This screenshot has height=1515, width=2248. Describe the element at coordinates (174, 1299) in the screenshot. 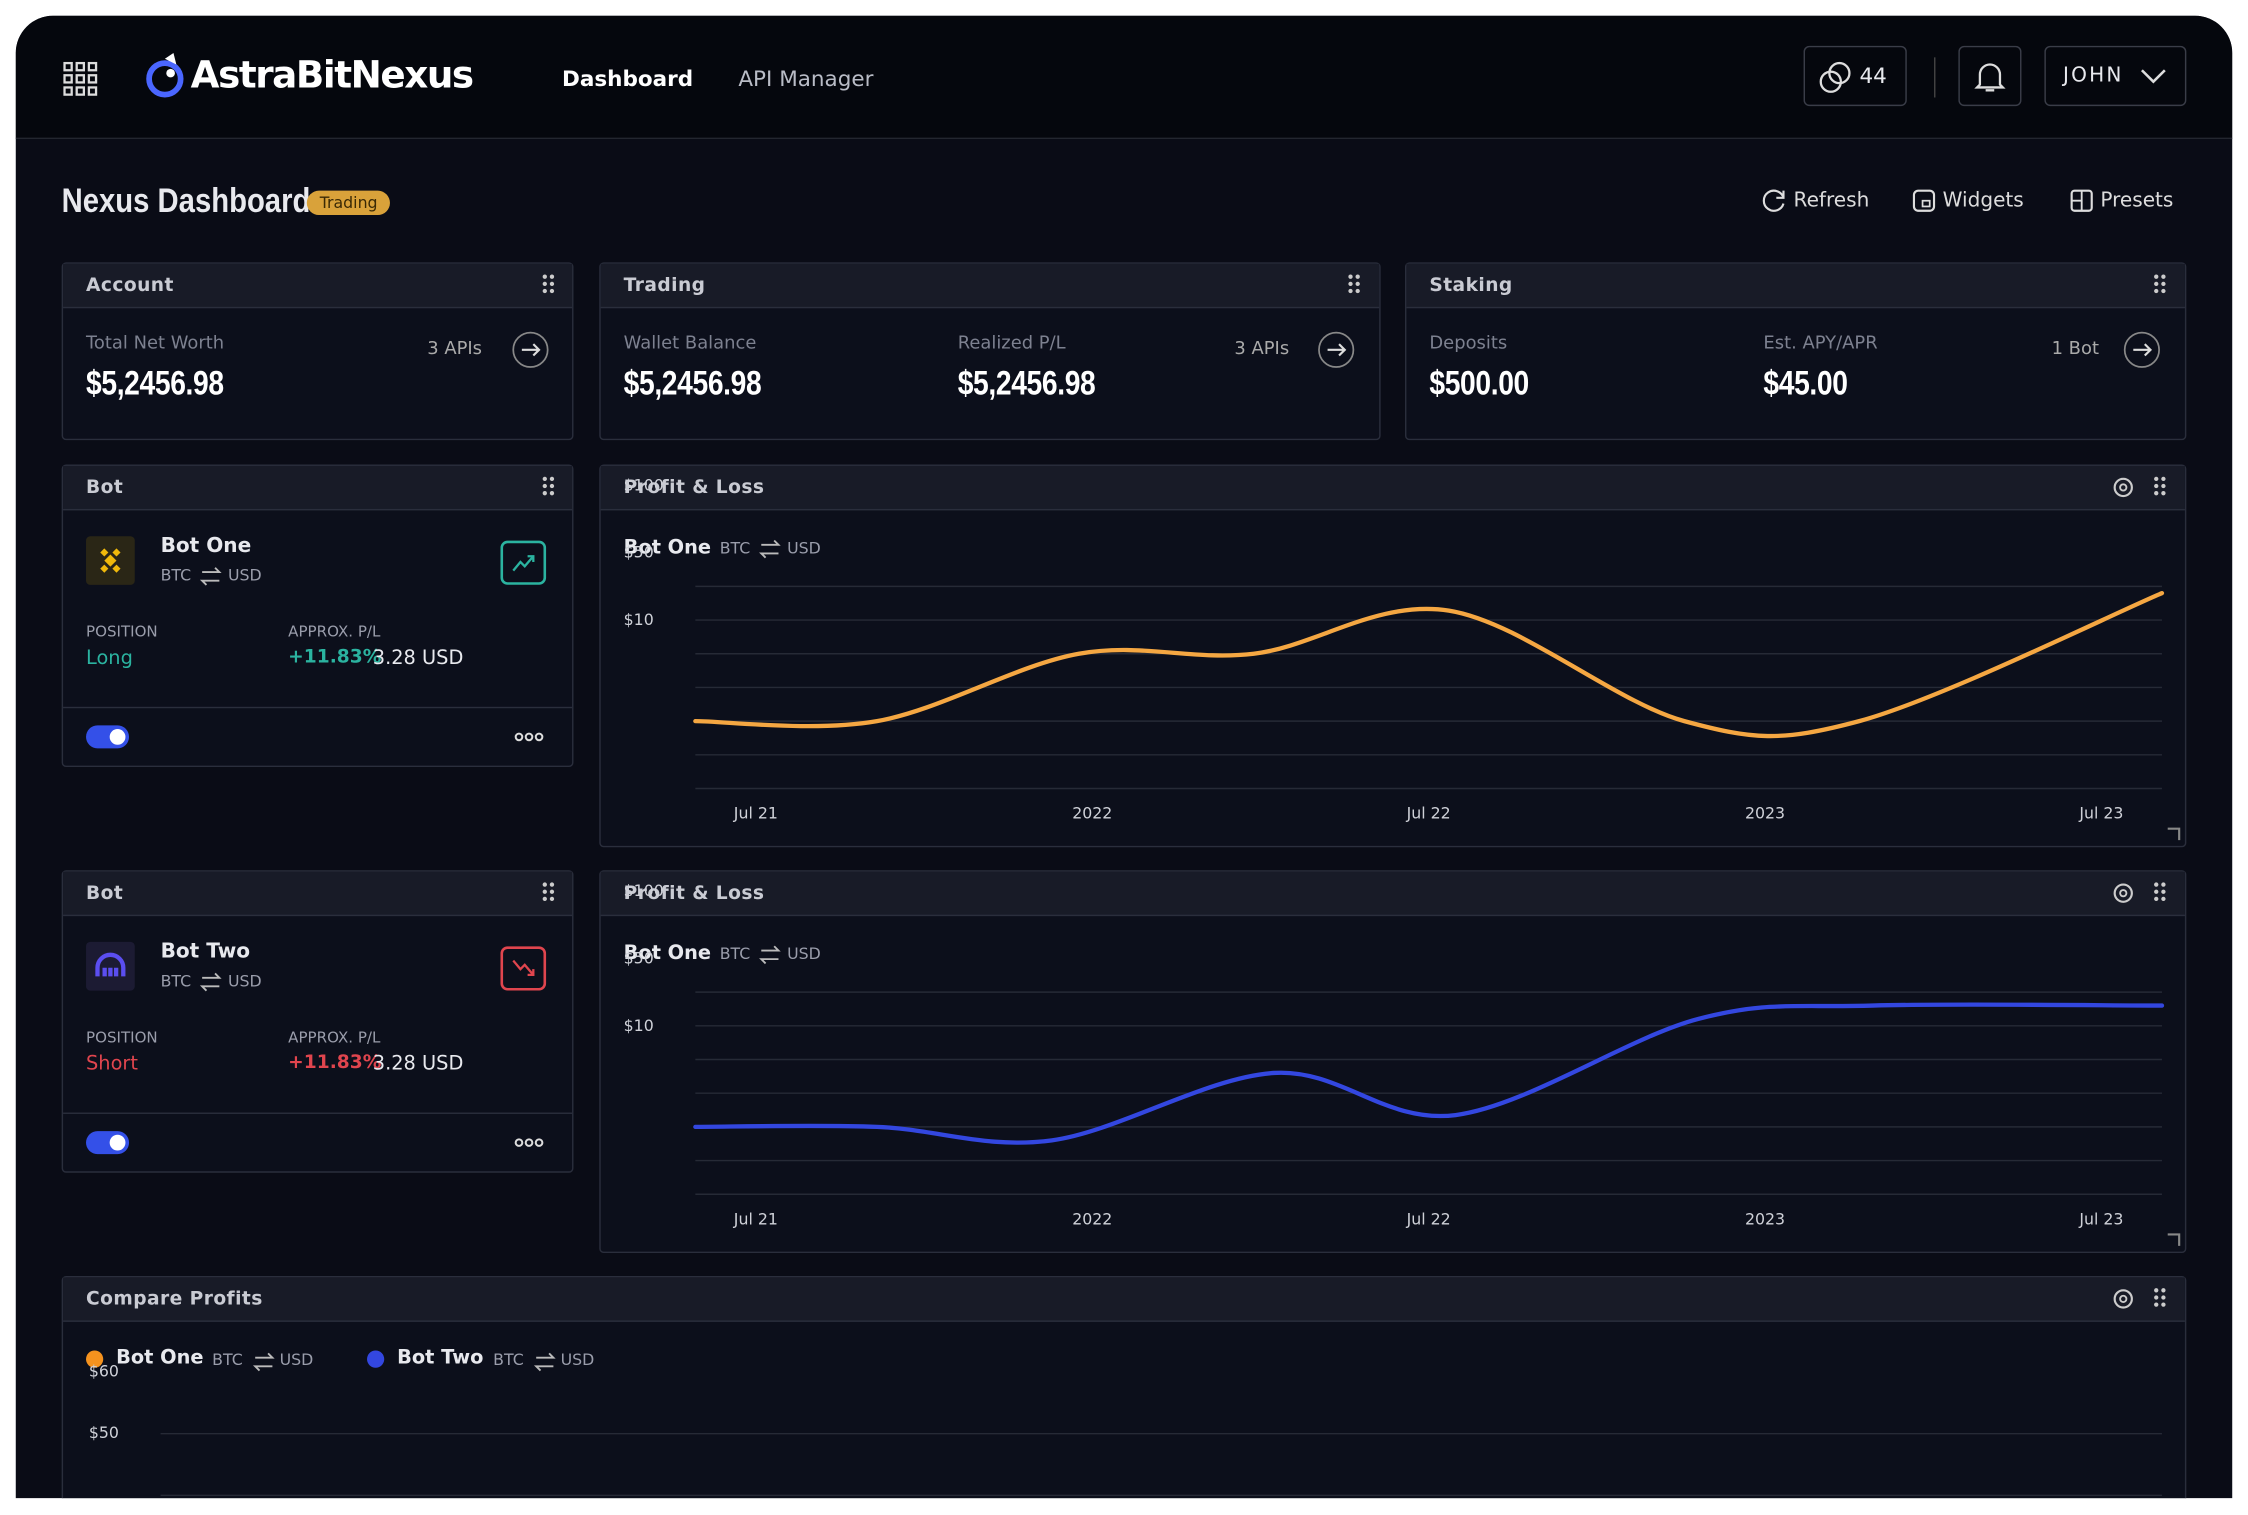

I see `card-title: Compare Profits` at that location.